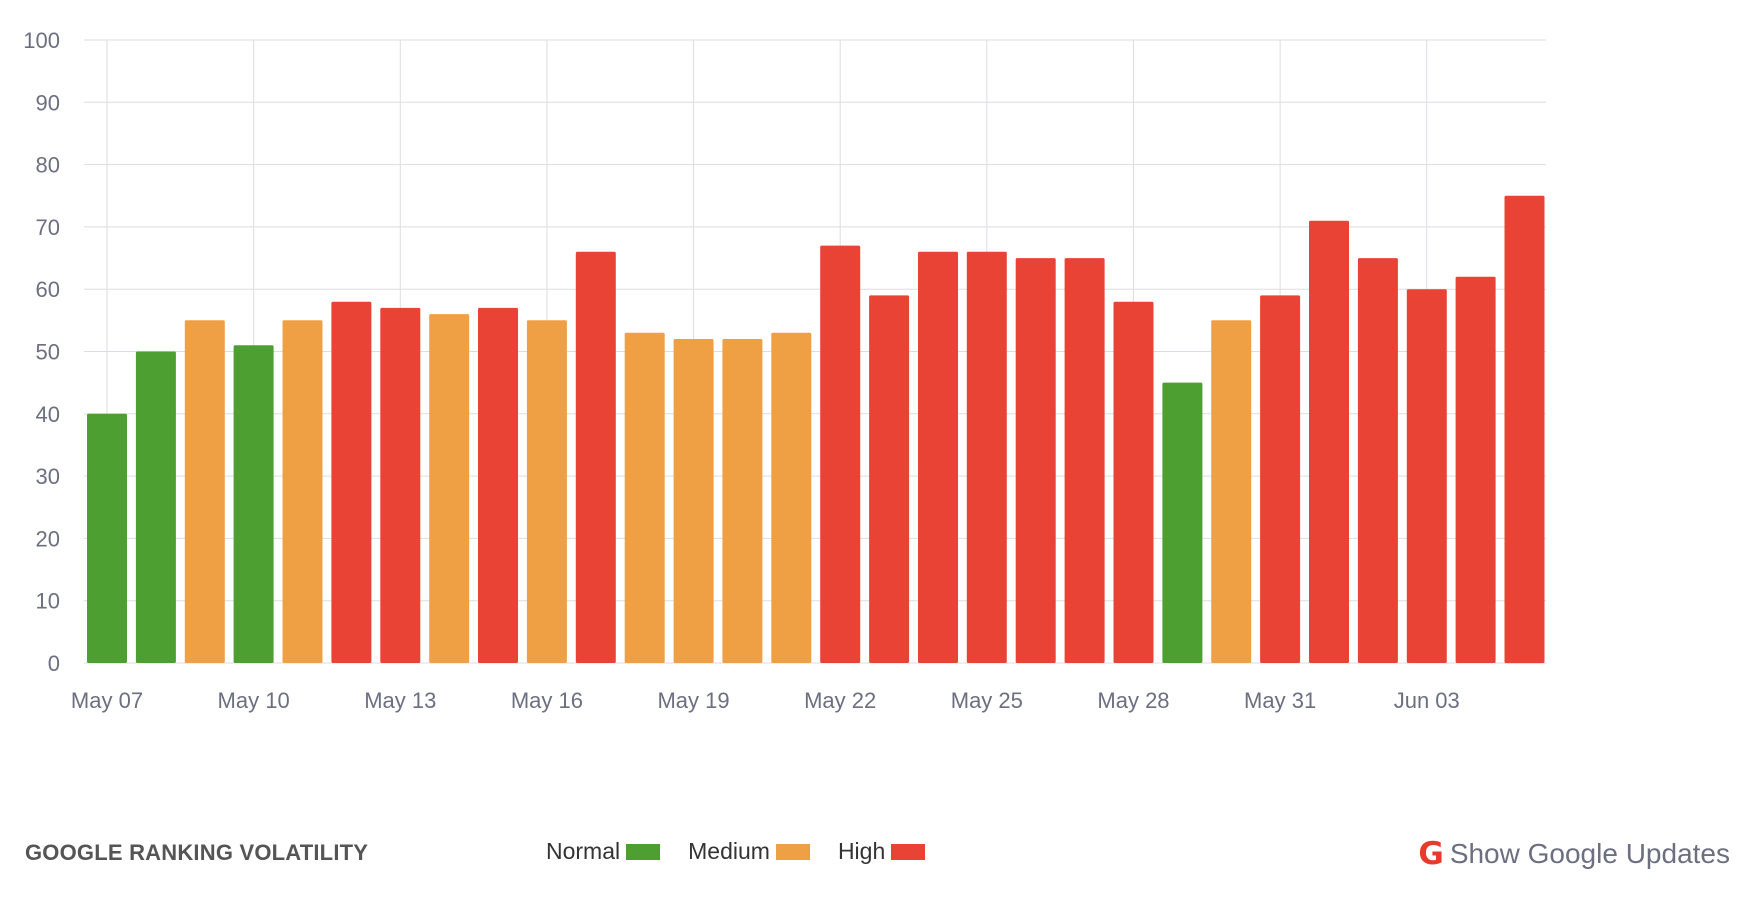 The height and width of the screenshot is (908, 1764). Describe the element at coordinates (693, 700) in the screenshot. I see `x-tick-label: May 19` at that location.